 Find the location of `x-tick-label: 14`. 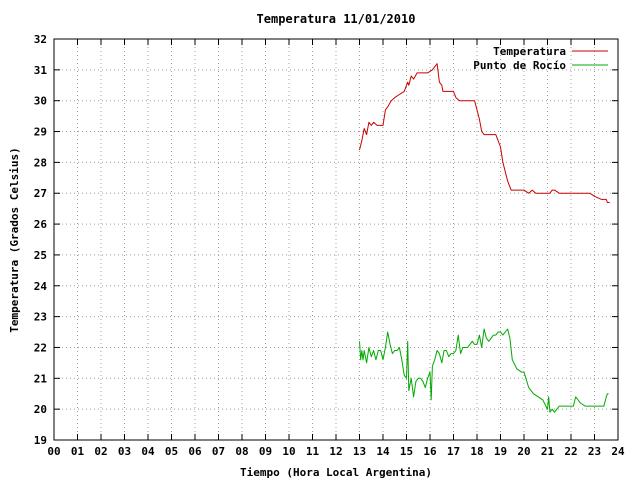

x-tick-label: 14 is located at coordinates (383, 451).